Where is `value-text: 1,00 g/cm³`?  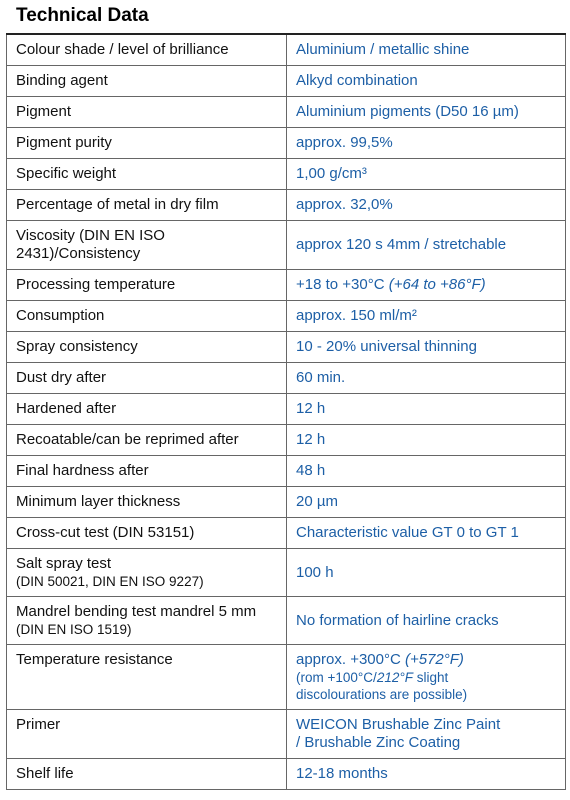 value-text: 1,00 g/cm³ is located at coordinates (331, 173).